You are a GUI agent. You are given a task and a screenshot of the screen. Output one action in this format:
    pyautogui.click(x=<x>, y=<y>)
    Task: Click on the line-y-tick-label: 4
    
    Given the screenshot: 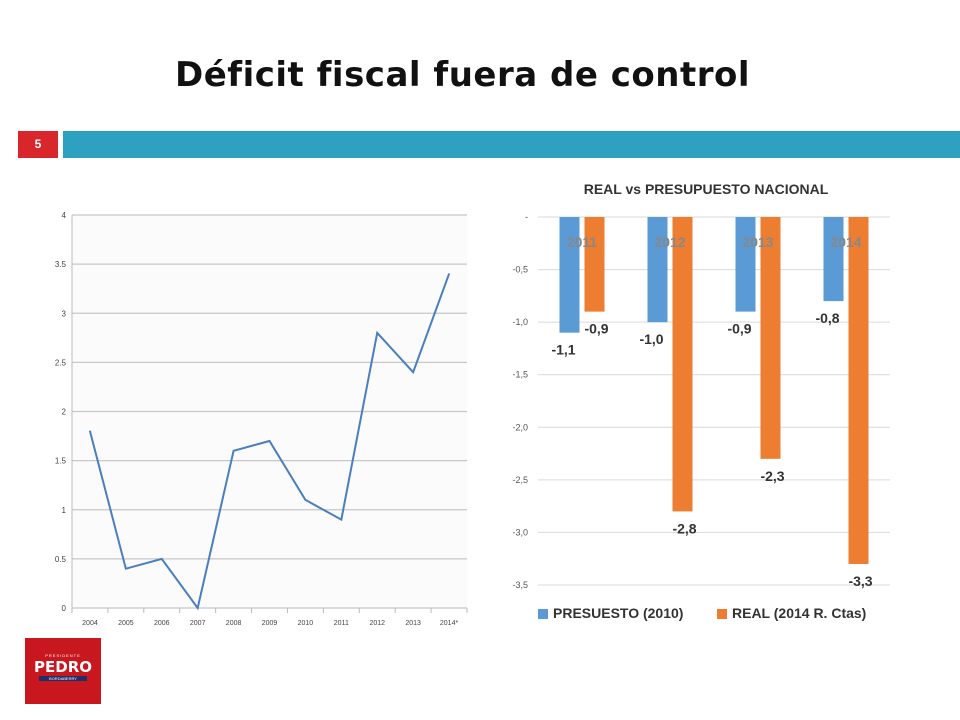 What is the action you would take?
    pyautogui.click(x=64, y=215)
    